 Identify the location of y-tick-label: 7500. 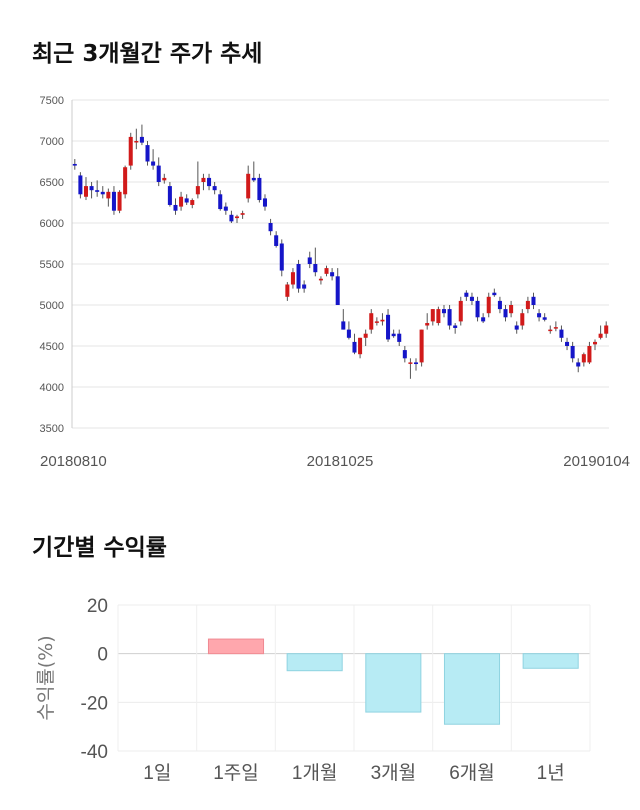
(52, 101).